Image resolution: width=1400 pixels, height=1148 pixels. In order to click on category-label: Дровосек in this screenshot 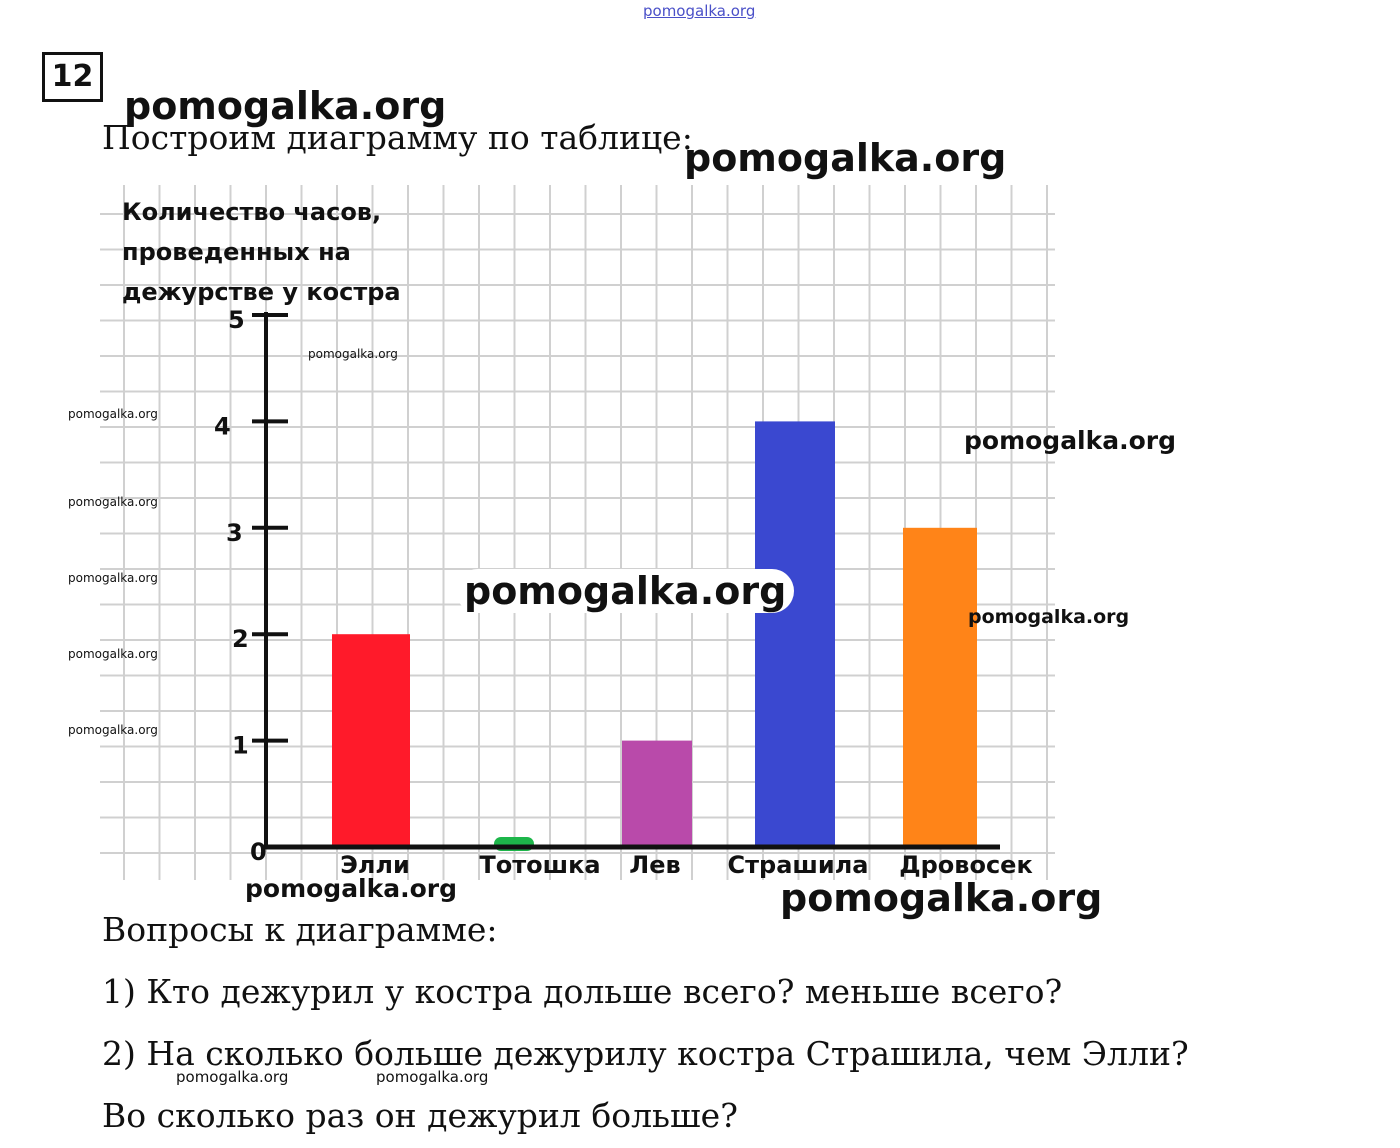, I will do `click(966, 865)`.